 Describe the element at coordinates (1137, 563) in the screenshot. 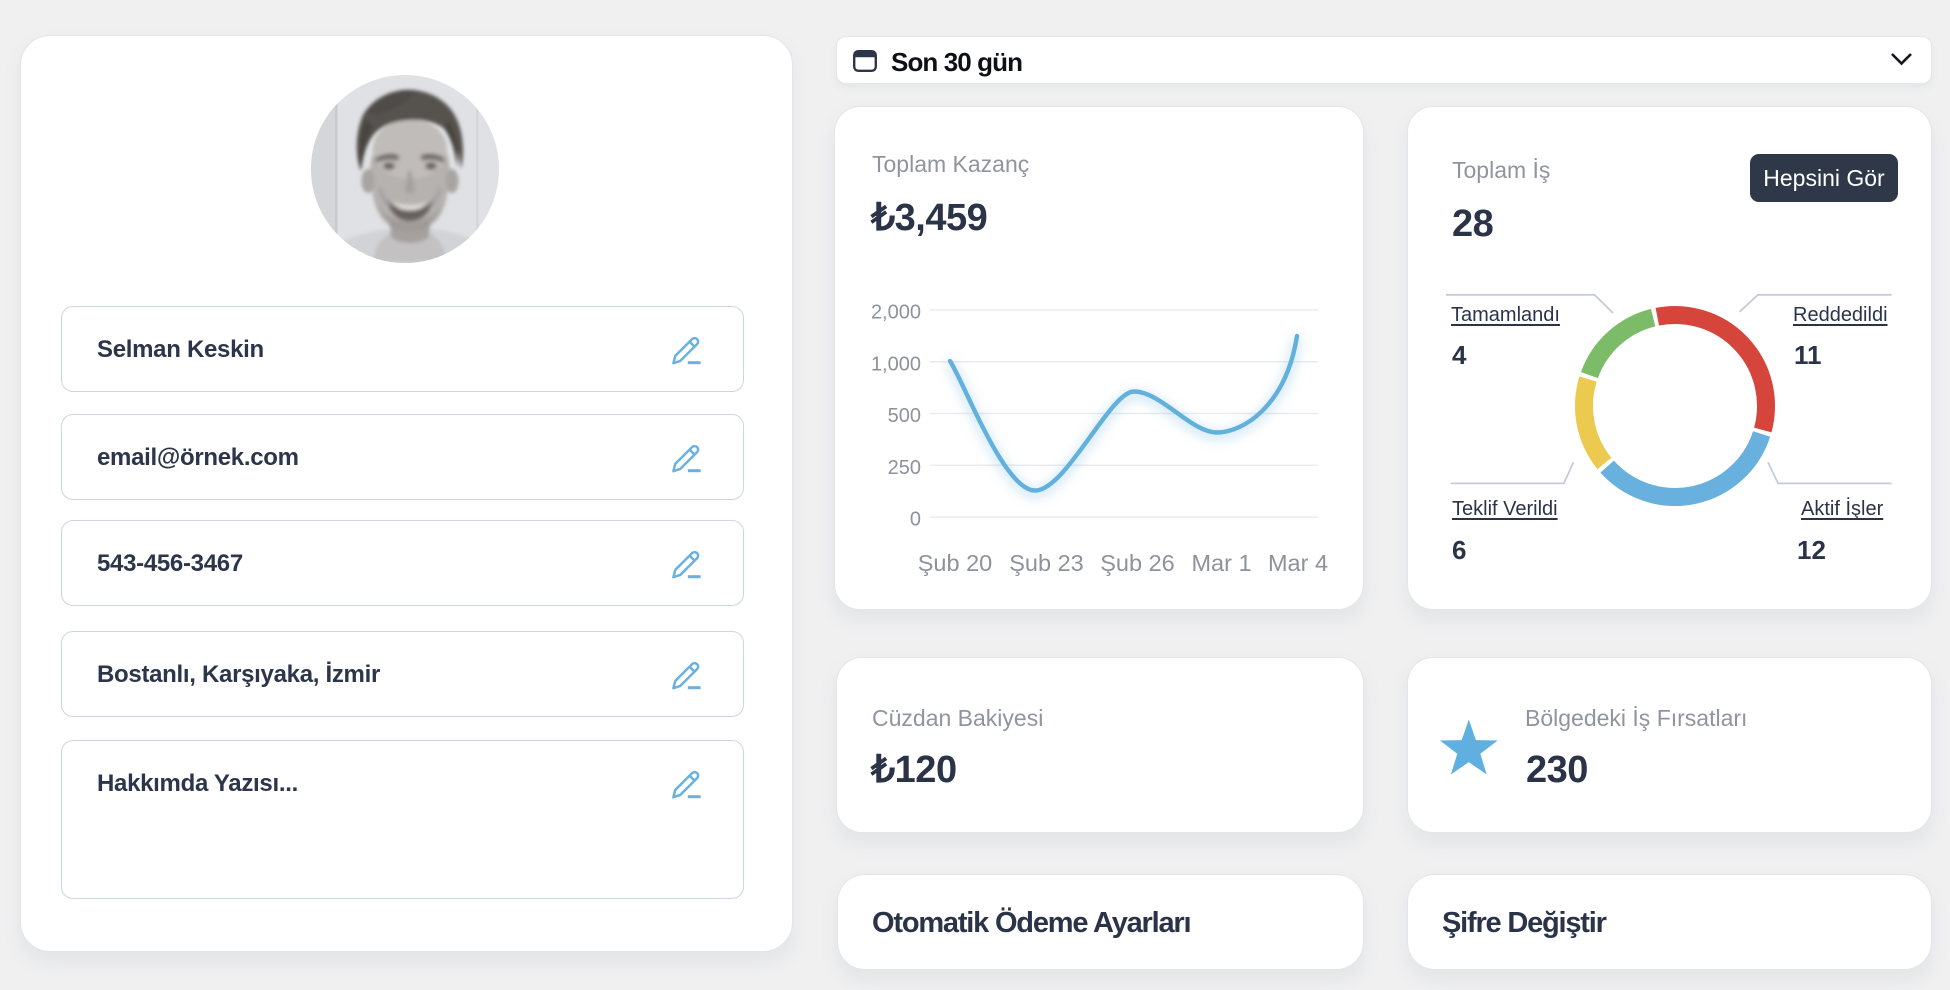

I see `svg-text: Şub 26` at that location.